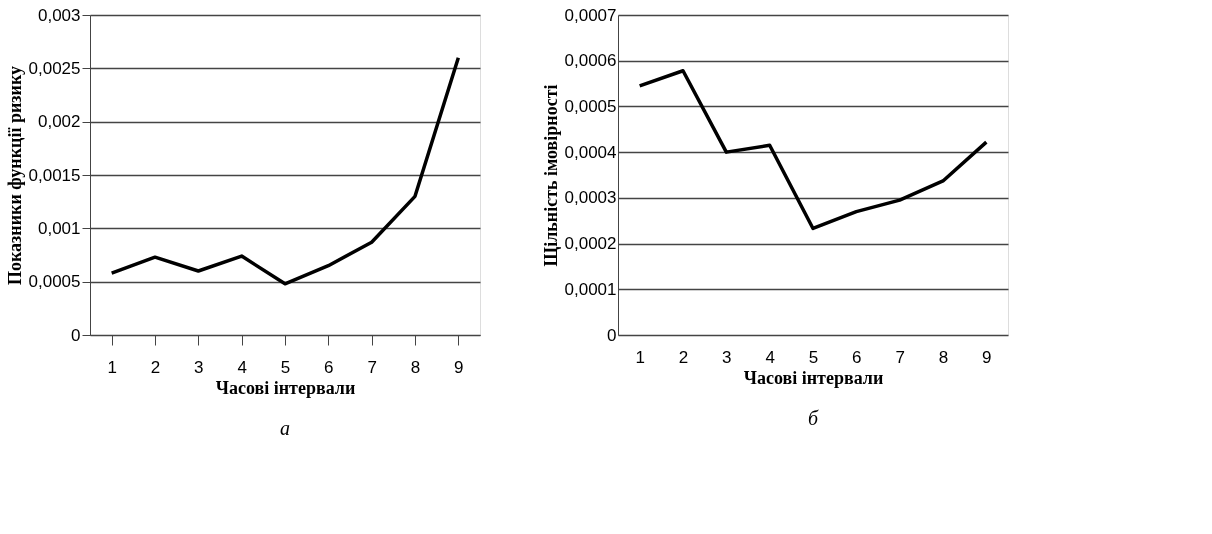 The image size is (1212, 534). What do you see at coordinates (590, 15) in the screenshot?
I see `y-tick-label: 0,0007` at bounding box center [590, 15].